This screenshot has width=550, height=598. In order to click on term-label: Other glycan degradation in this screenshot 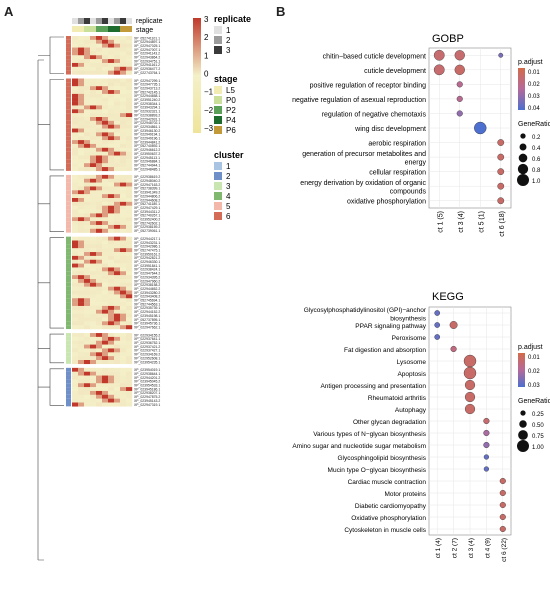, I will do `click(389, 422)`.